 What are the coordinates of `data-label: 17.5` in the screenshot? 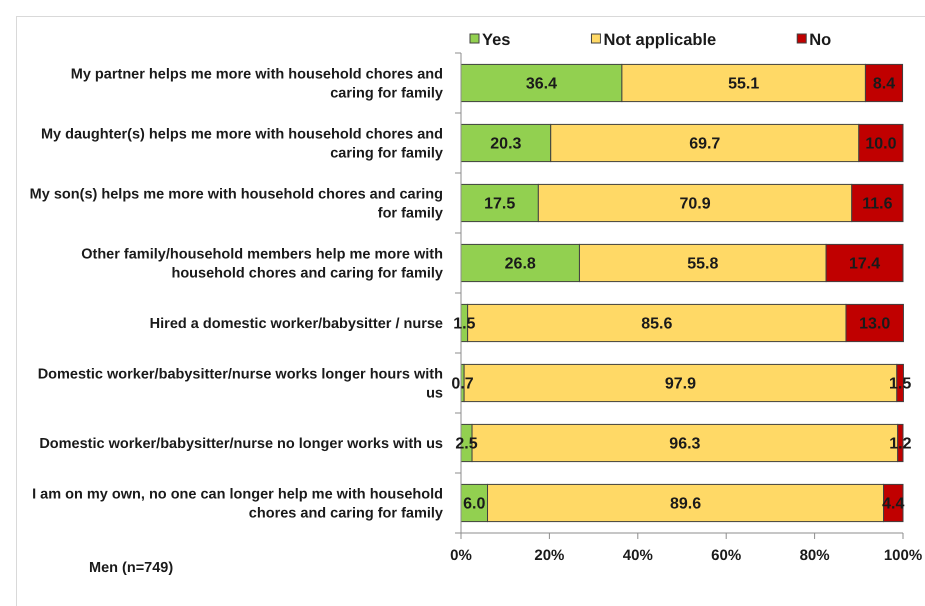 It's located at (500, 204).